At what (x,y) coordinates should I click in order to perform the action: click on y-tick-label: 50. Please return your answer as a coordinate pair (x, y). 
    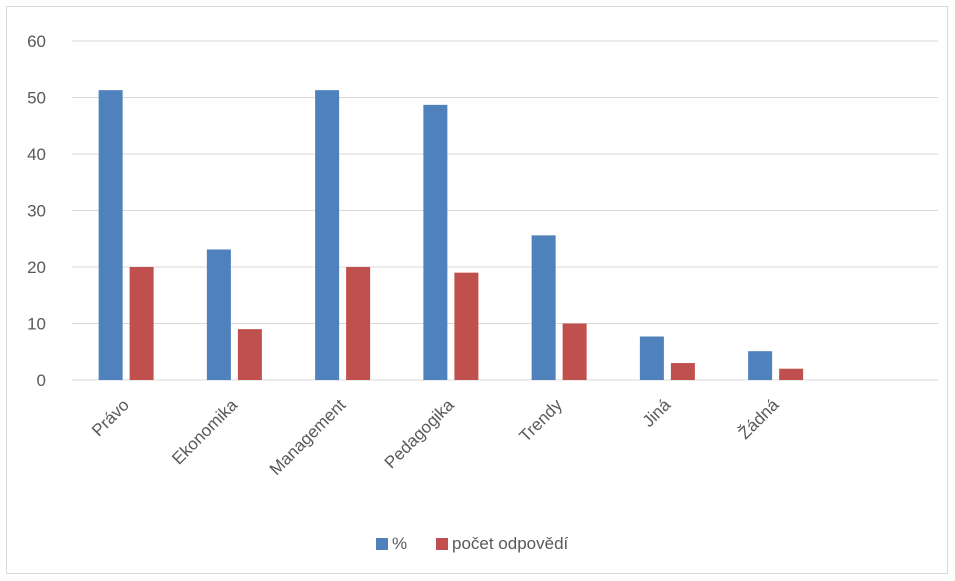
    Looking at the image, I should click on (36, 98).